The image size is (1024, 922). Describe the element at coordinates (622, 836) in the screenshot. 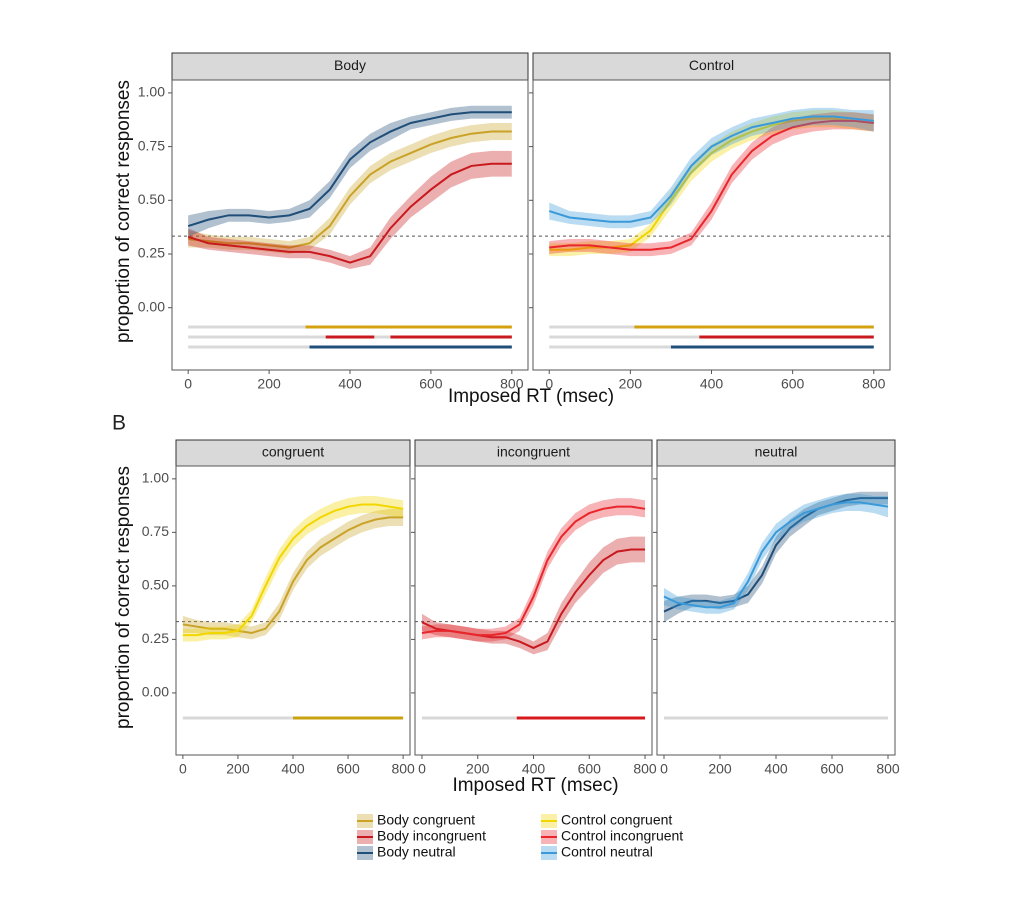

I see `legend-label: Control incongruent` at that location.